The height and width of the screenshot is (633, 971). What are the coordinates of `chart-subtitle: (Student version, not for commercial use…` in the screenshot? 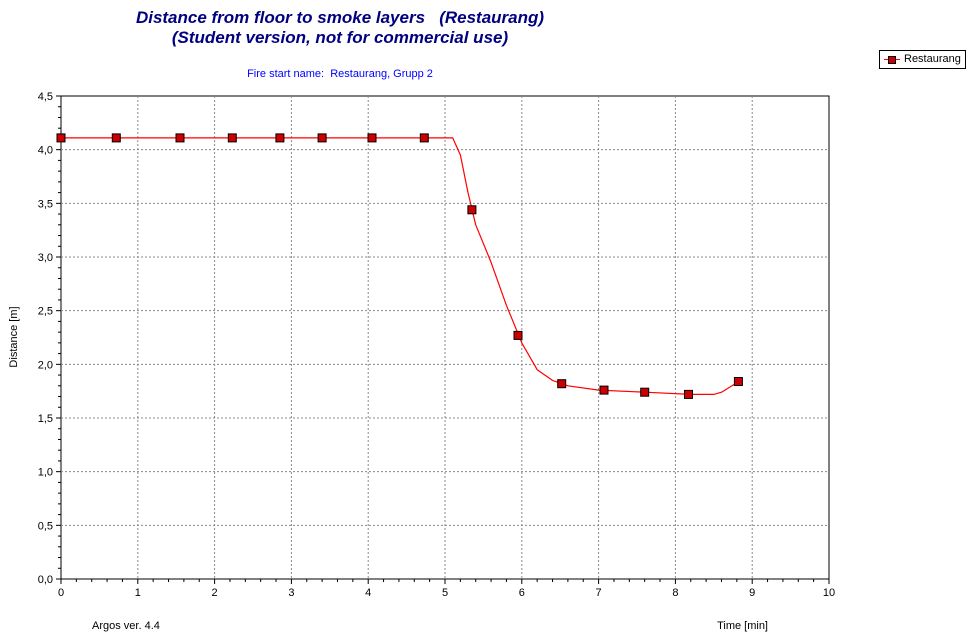 It's located at (340, 37).